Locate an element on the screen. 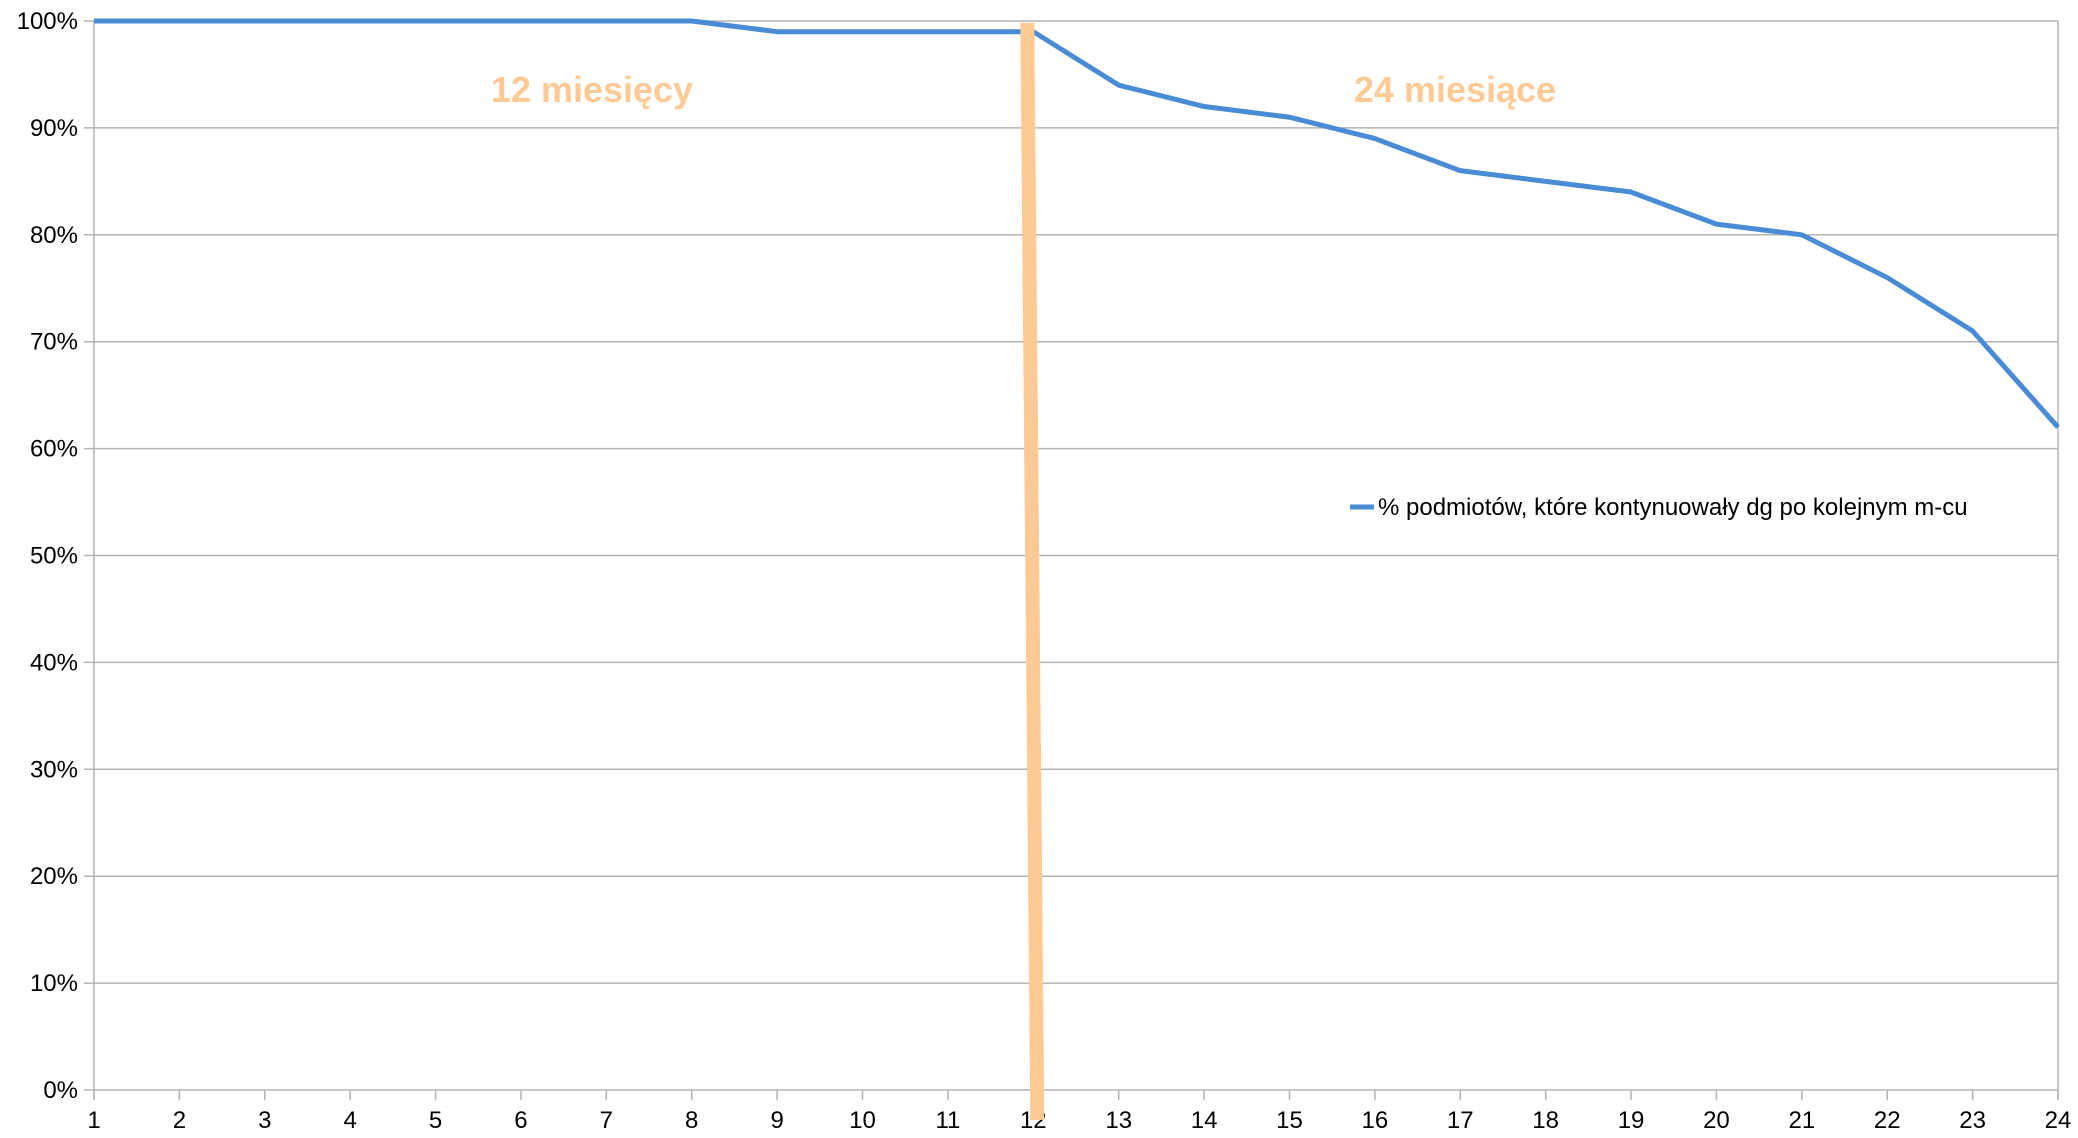  divider-line is located at coordinates (1032, 571).